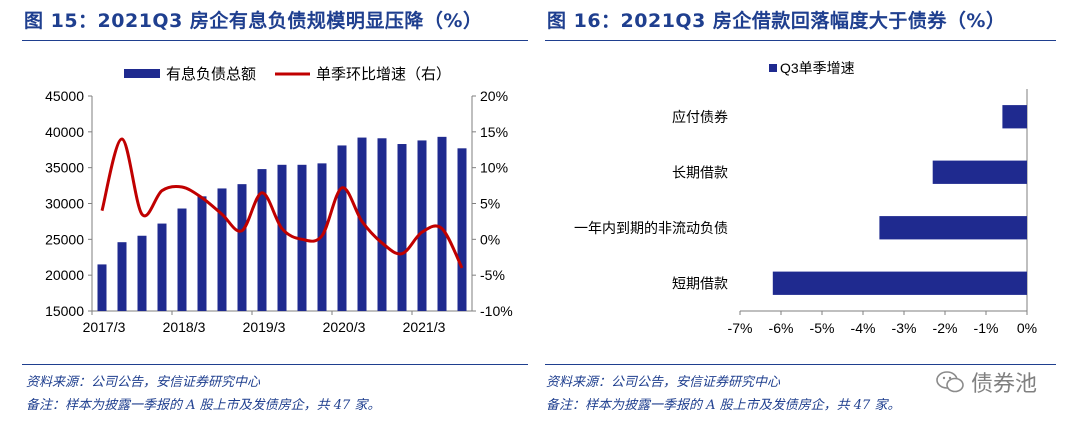  I want to click on figure-15-source: 资料来源：公司公告，安信证券研究中心, so click(143, 382).